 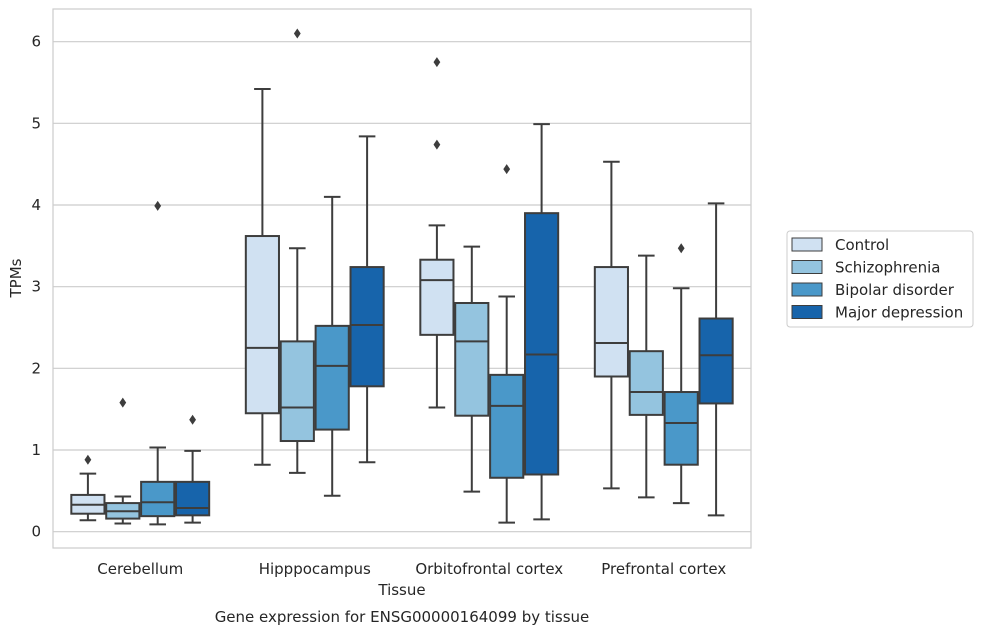 What do you see at coordinates (887, 268) in the screenshot?
I see `legend-label: Schizophrenia` at bounding box center [887, 268].